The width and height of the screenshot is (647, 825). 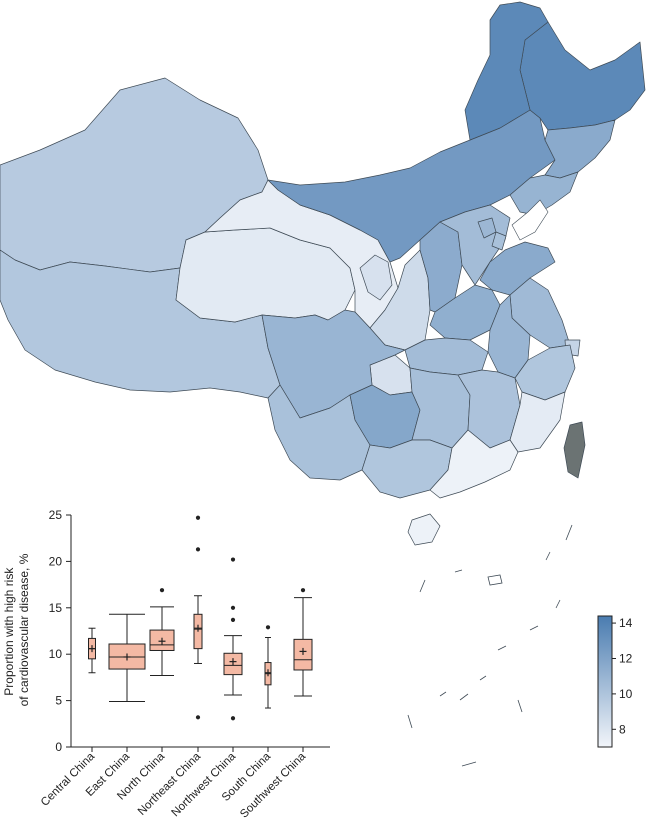 What do you see at coordinates (376, 277) in the screenshot?
I see `region-ningxia` at bounding box center [376, 277].